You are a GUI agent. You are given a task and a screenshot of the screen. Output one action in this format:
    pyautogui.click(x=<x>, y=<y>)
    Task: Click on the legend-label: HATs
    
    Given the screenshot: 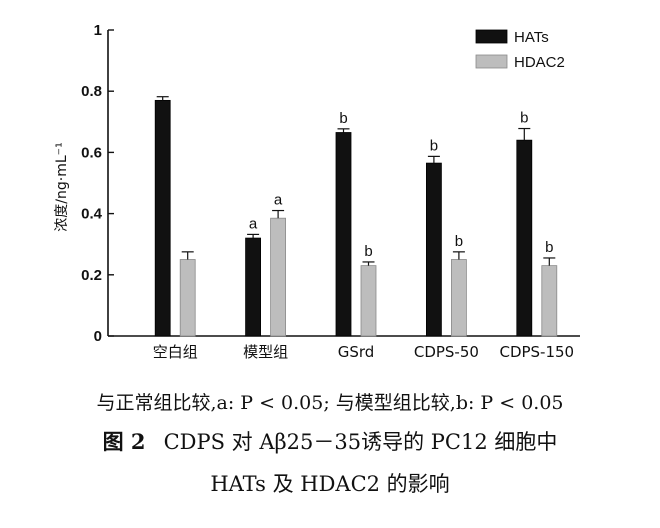 What is the action you would take?
    pyautogui.click(x=531, y=37)
    